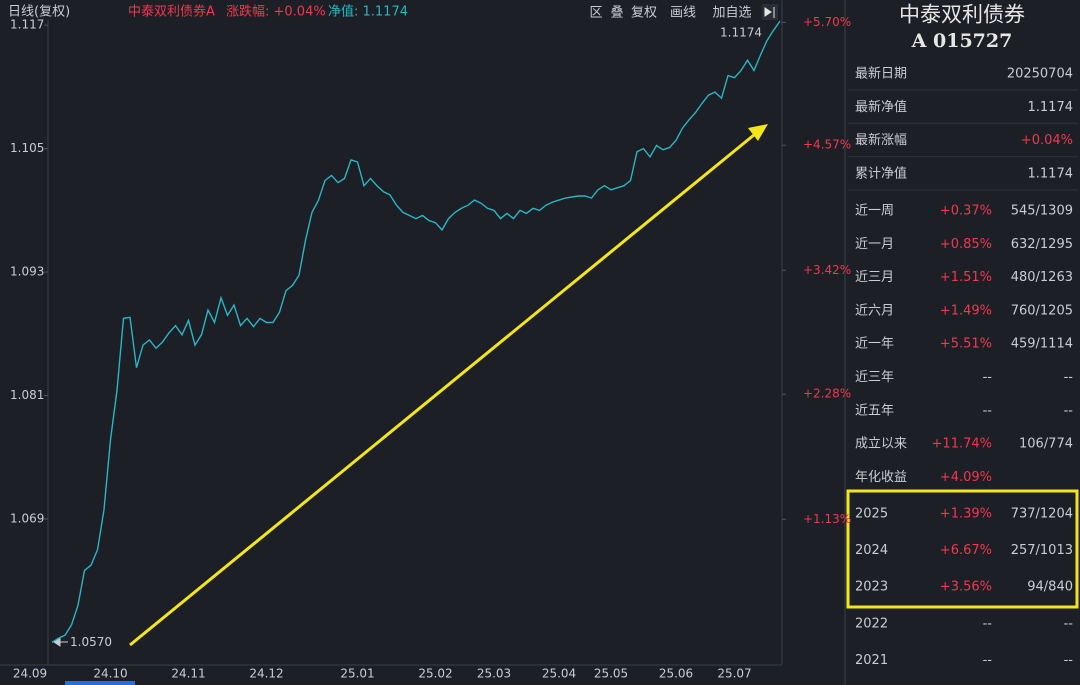 This screenshot has width=1080, height=685. I want to click on year-rank: 257/1013, so click(1042, 550).